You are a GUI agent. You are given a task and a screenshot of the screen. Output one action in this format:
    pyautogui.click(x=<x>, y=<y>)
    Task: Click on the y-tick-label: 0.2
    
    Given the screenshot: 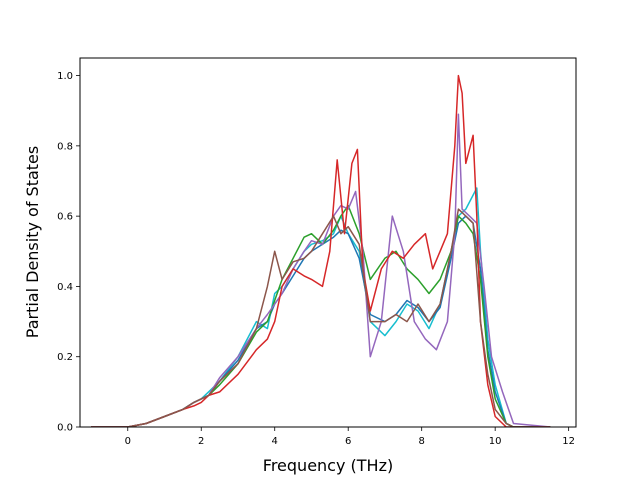 What is the action you would take?
    pyautogui.click(x=65, y=357)
    